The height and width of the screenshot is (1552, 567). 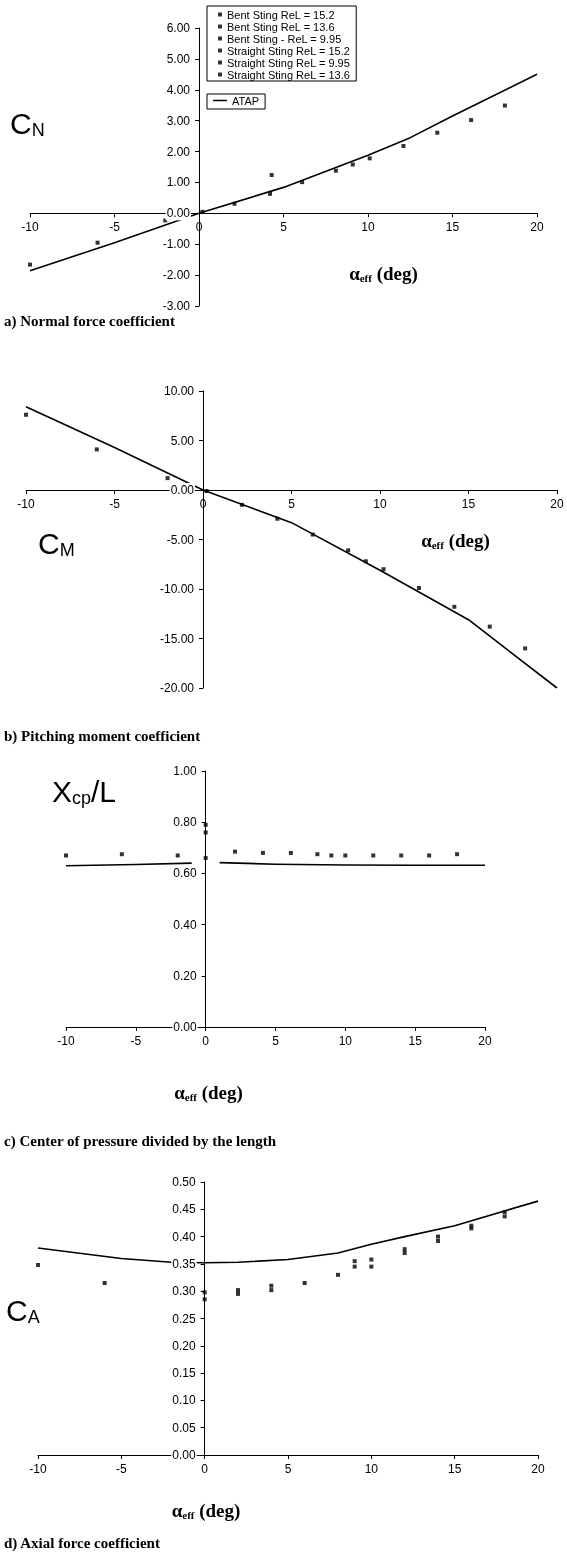 I want to click on text: a) Normal force coefficient, so click(x=89, y=321).